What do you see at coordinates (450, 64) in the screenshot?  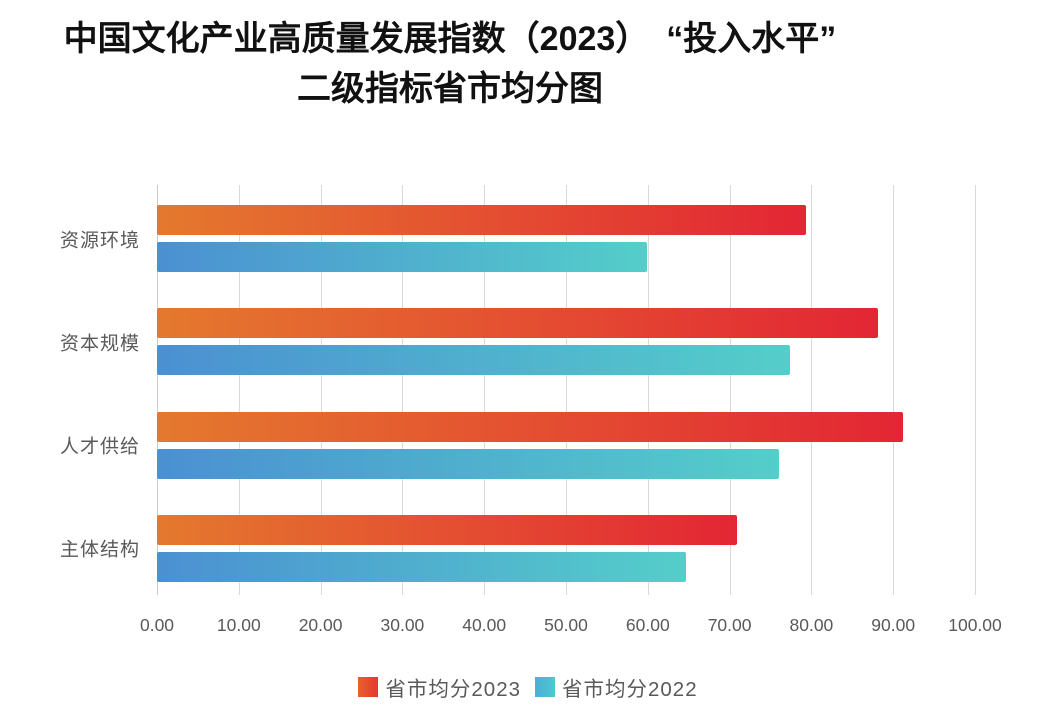 I see `chart-title: 中国文化产业高质量发展指数（2023） “投入水平” 二级指标省市均分图` at bounding box center [450, 64].